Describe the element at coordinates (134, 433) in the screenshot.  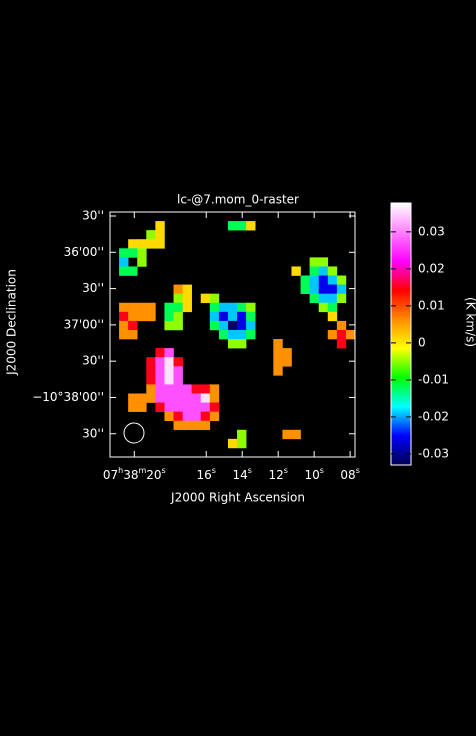
I see `beam` at that location.